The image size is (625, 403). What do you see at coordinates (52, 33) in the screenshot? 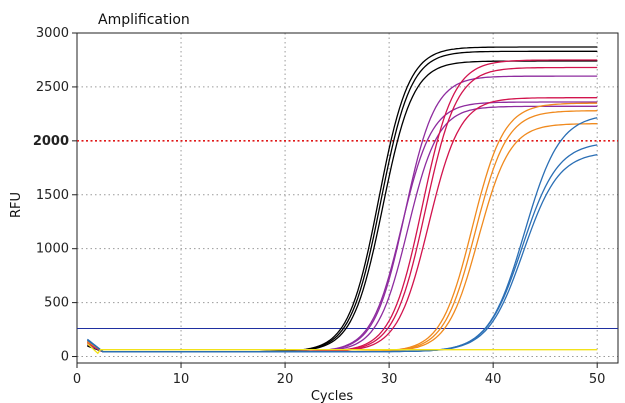
I see `y-tick-label: 3000` at bounding box center [52, 33].